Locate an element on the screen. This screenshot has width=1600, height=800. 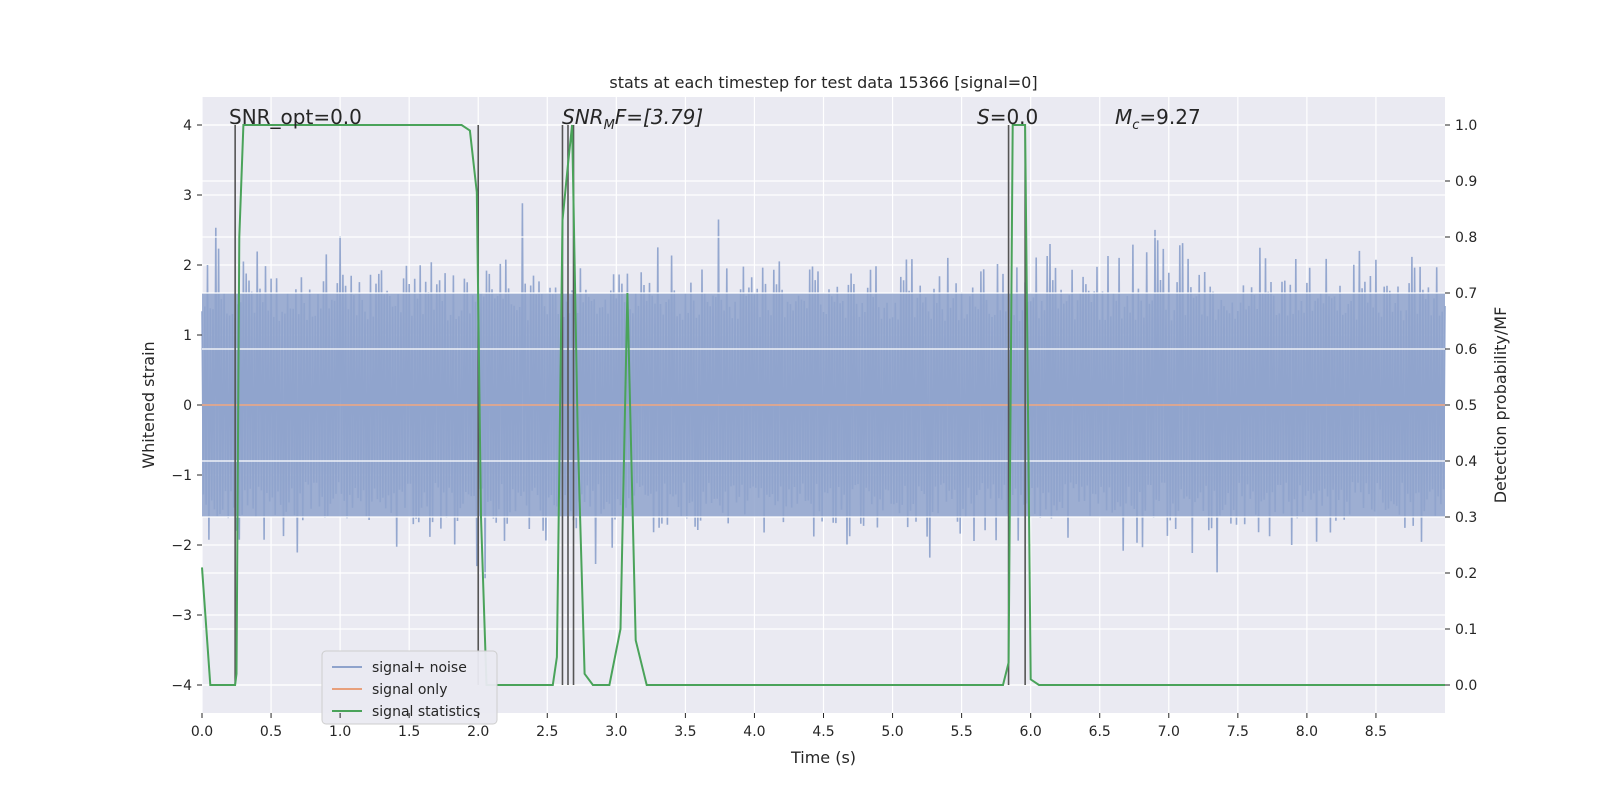
y-tick-label-right-7: 0.7 is located at coordinates (1466, 294).